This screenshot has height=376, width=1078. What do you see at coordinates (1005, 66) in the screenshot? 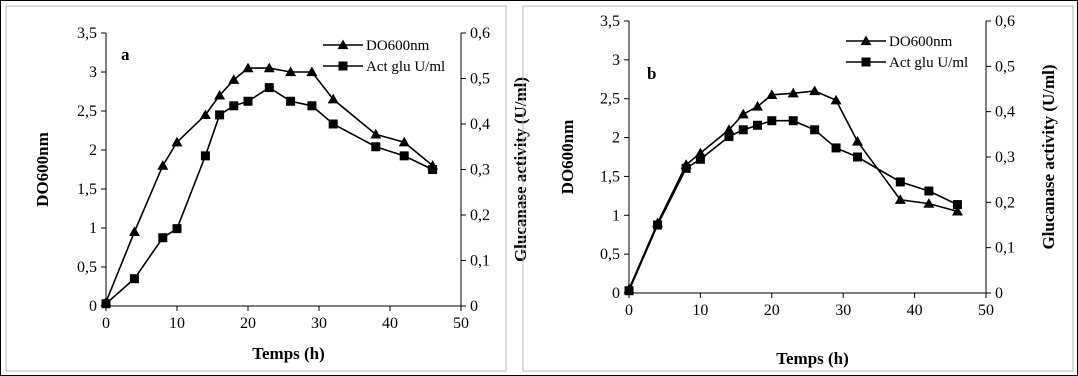
I see `y-tick-label-right: 0,5` at bounding box center [1005, 66].